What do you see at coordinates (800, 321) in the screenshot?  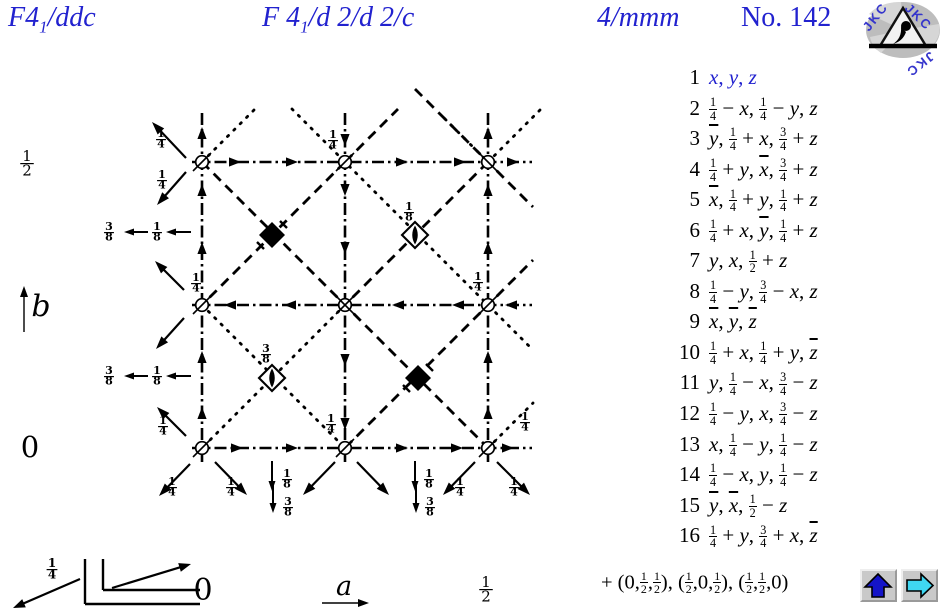 I see `position-item: 9 x, y, z` at bounding box center [800, 321].